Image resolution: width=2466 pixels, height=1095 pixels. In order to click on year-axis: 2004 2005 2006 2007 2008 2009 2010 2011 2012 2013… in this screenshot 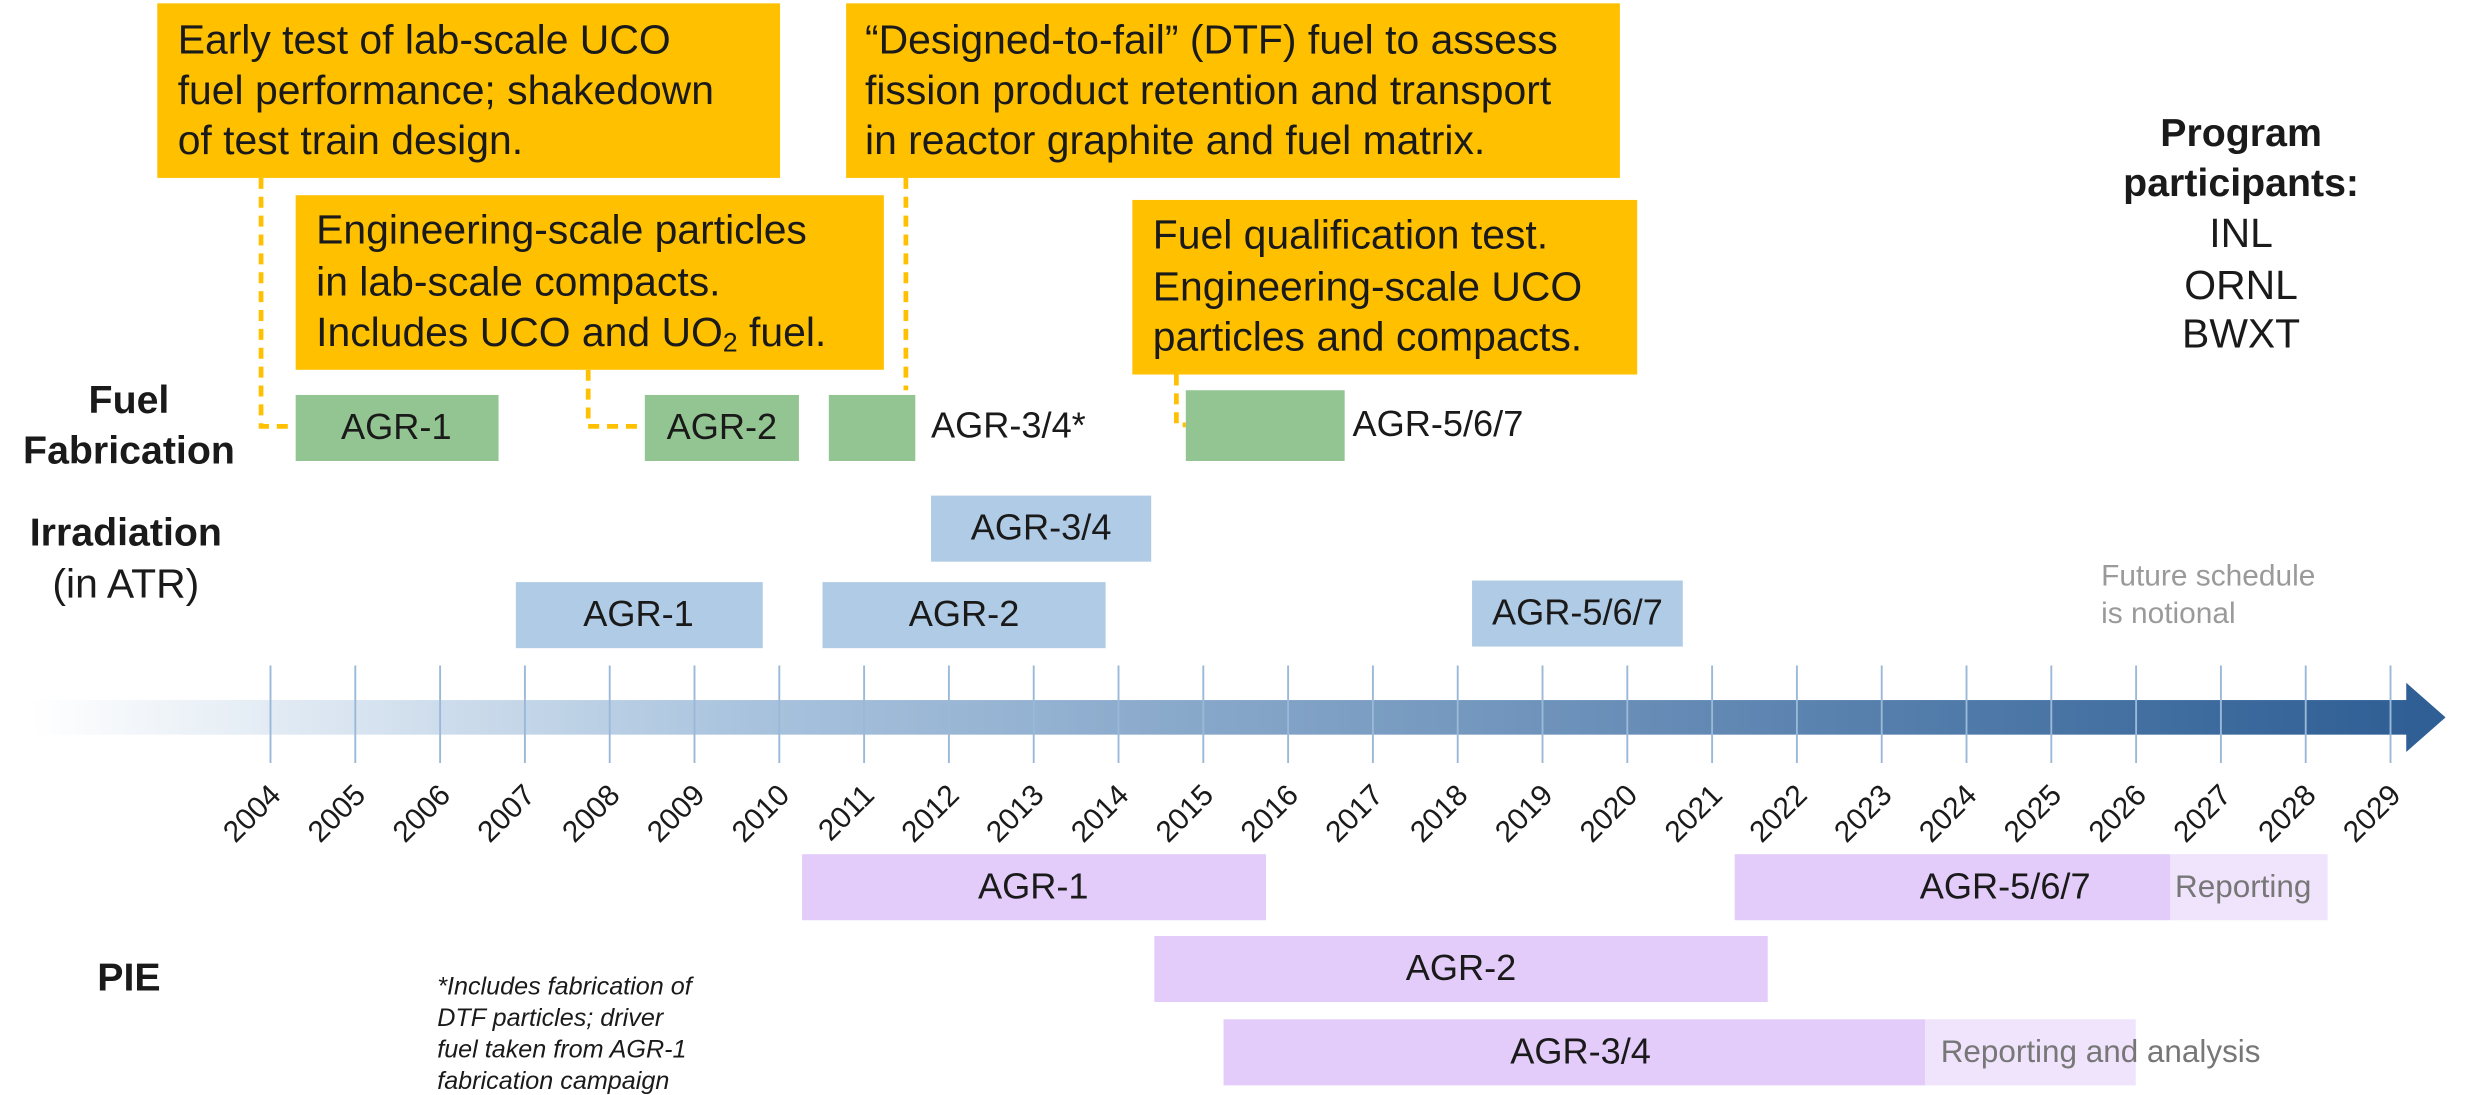, I will do `click(1312, 757)`.